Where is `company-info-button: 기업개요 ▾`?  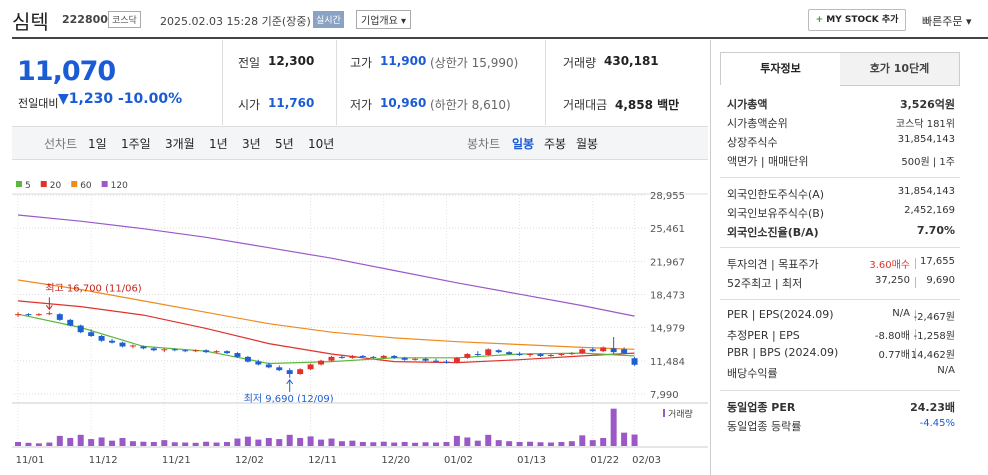 company-info-button: 기업개요 ▾ is located at coordinates (384, 19).